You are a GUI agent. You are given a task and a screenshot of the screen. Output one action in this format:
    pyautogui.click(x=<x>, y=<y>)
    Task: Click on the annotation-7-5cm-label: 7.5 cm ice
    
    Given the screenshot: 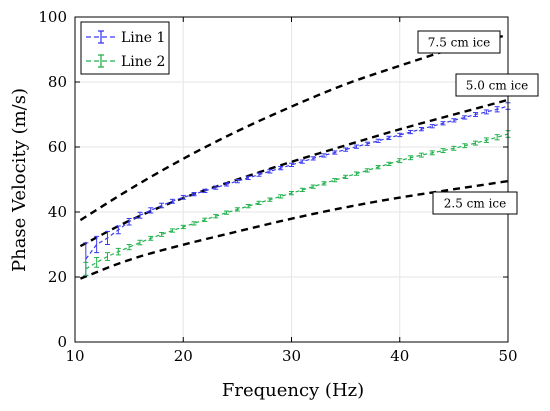 What is the action you would take?
    pyautogui.click(x=459, y=43)
    